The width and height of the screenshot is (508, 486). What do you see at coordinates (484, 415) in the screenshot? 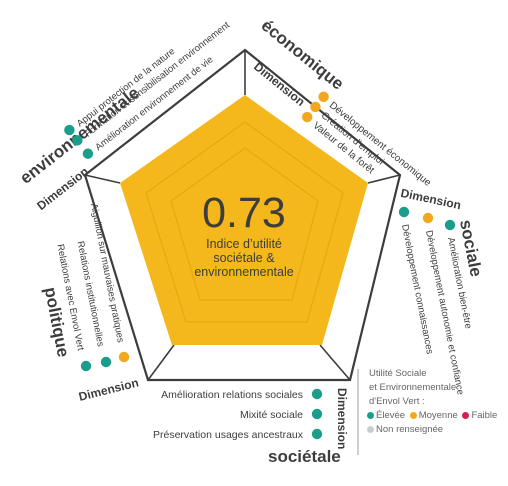
I see `legend-label-faible: Faible` at bounding box center [484, 415].